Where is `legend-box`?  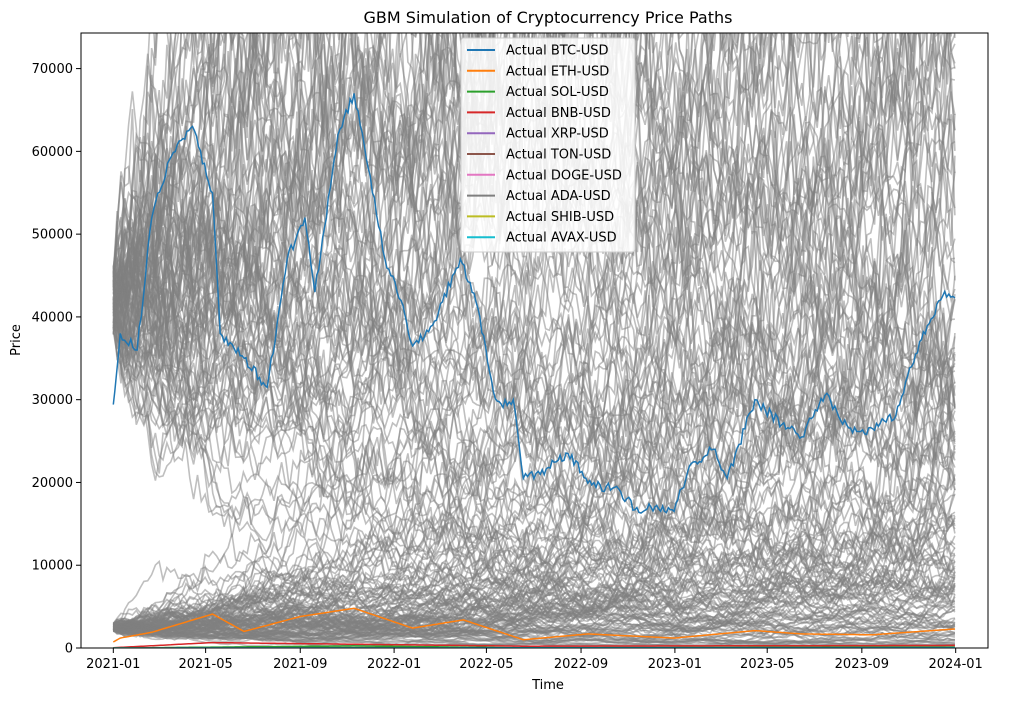
legend-box is located at coordinates (548, 145).